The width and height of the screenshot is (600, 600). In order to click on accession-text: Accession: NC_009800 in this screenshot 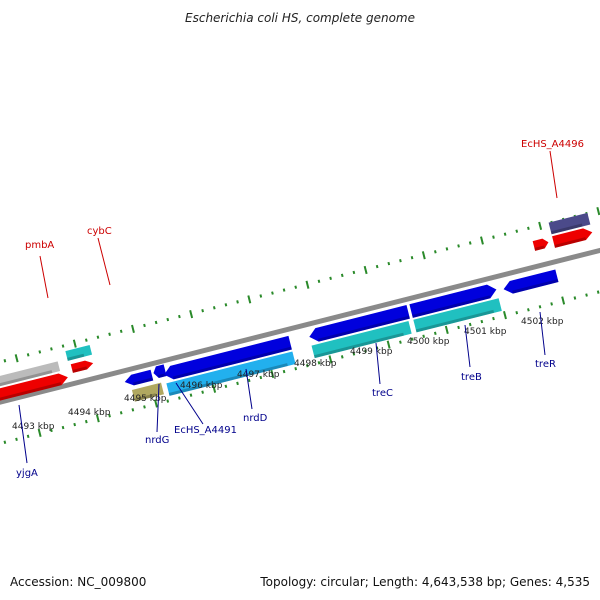, I will do `click(78, 582)`.